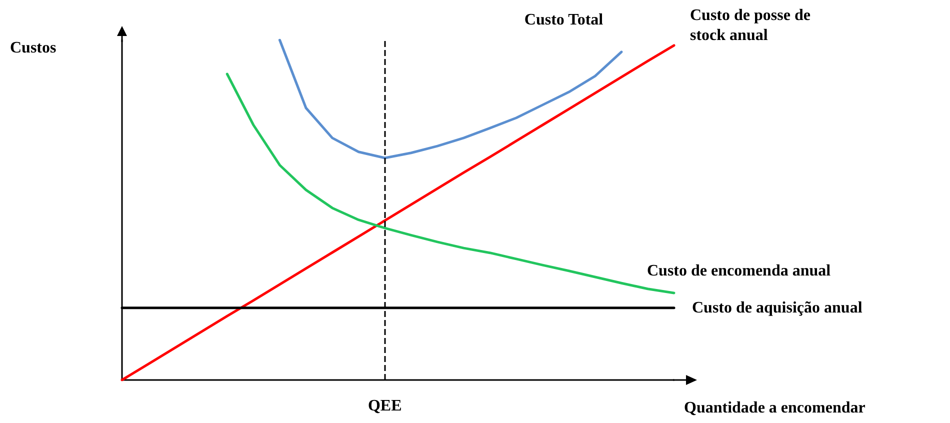 This screenshot has width=950, height=423. What do you see at coordinates (739, 271) in the screenshot?
I see `series-label: Custo de encomenda anual` at bounding box center [739, 271].